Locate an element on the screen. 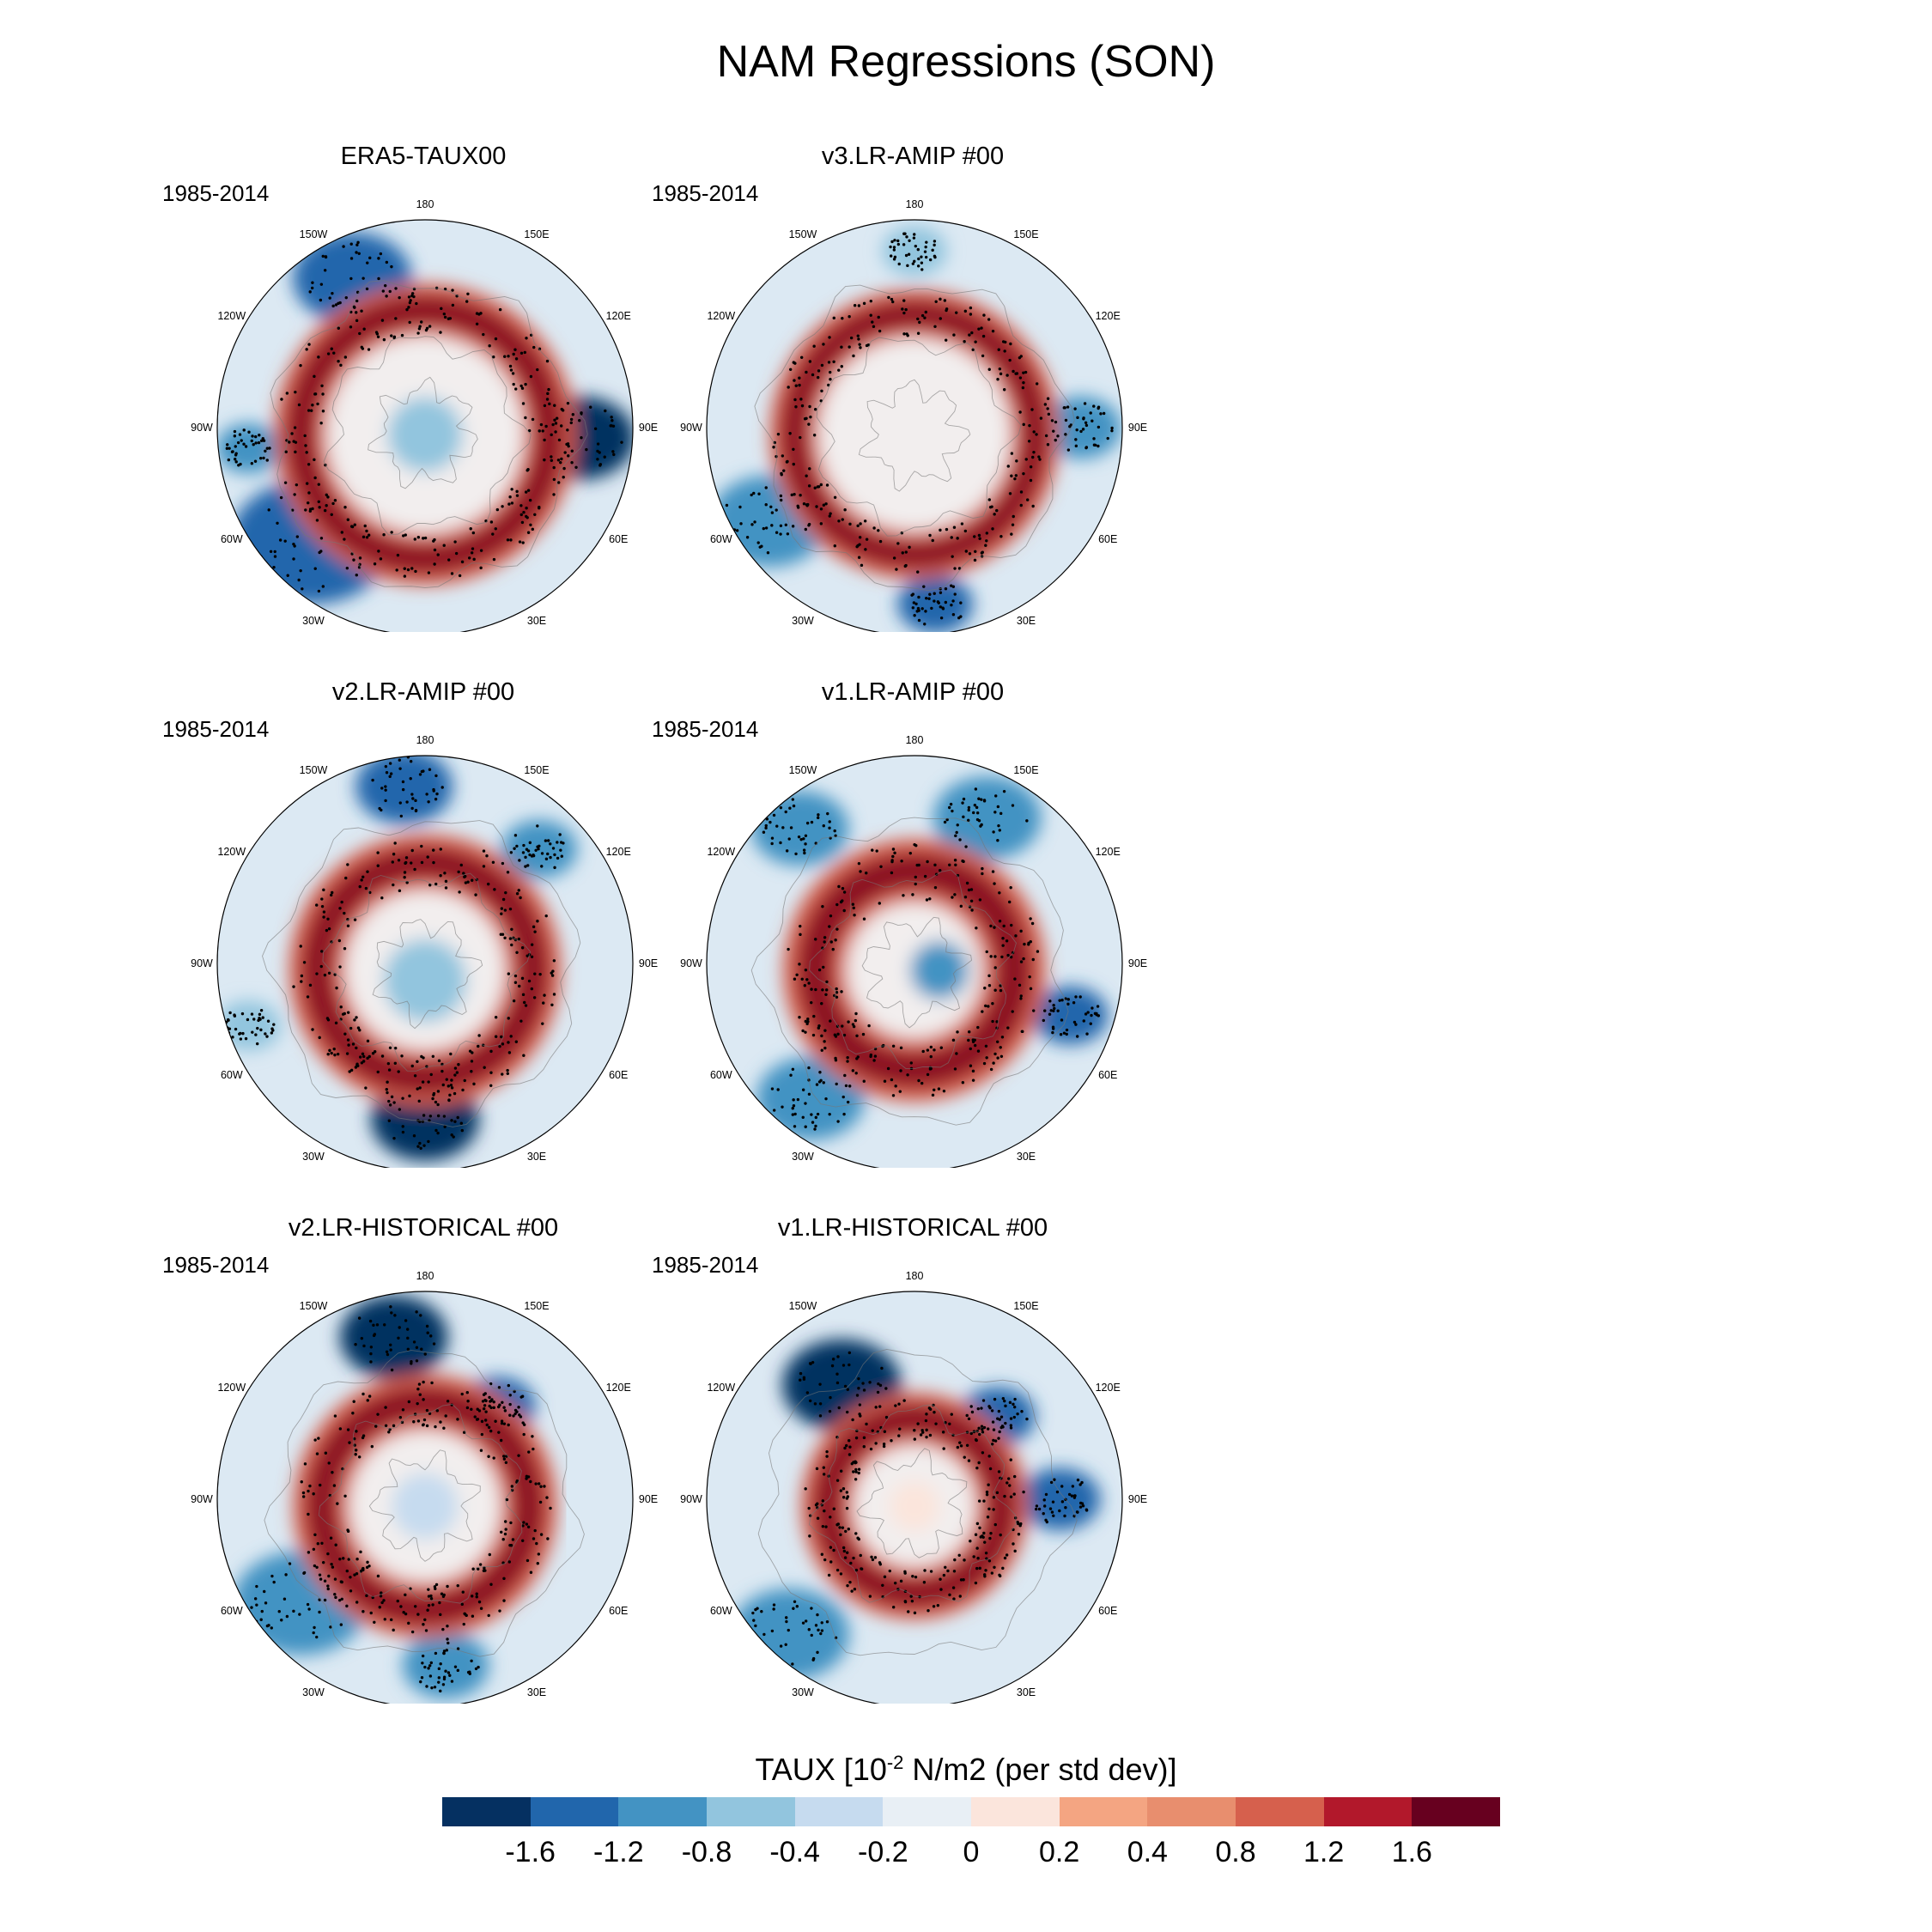 The image size is (1932, 1932). colorbar-tick-label: -1.2 is located at coordinates (618, 1852).